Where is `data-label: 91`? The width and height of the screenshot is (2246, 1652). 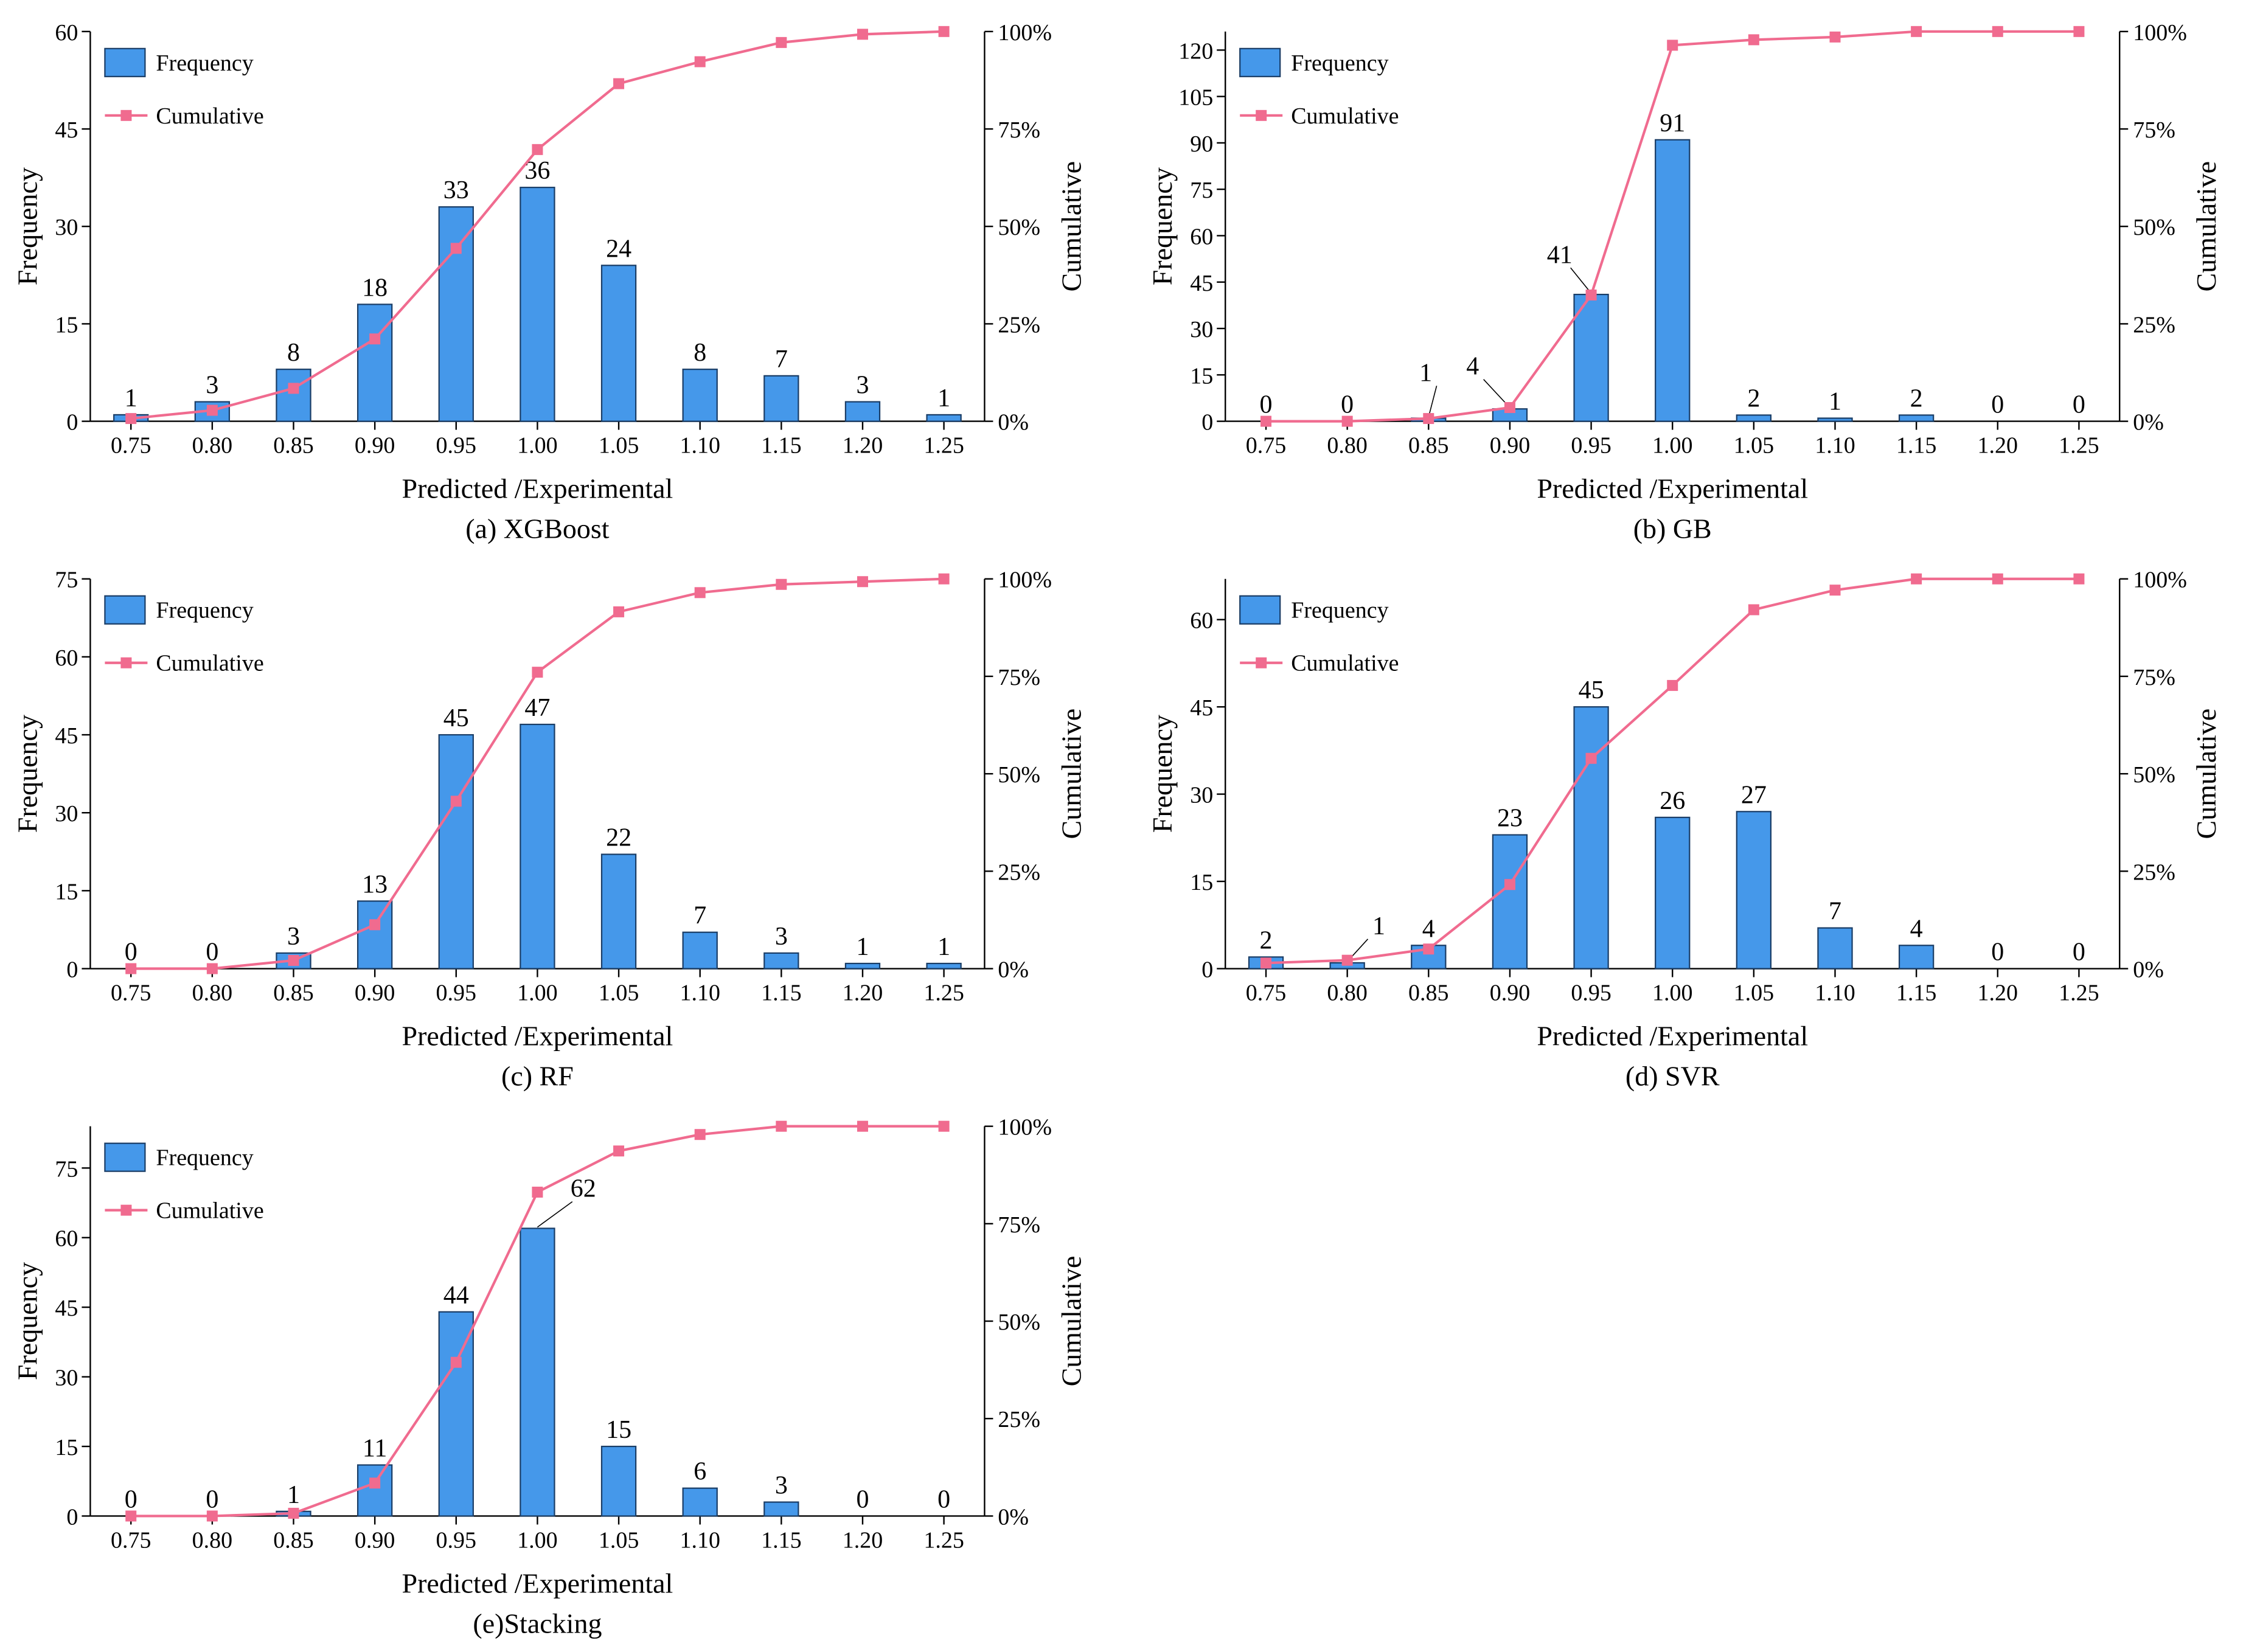 data-label: 91 is located at coordinates (1672, 123).